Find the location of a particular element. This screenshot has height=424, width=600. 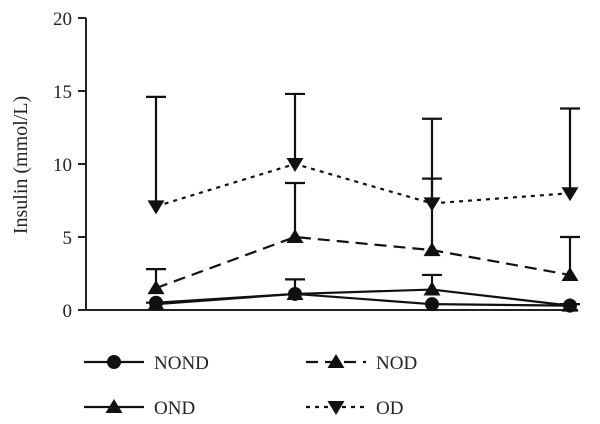

y-axis-label: Insulin (mmol/L) is located at coordinates (21, 165).